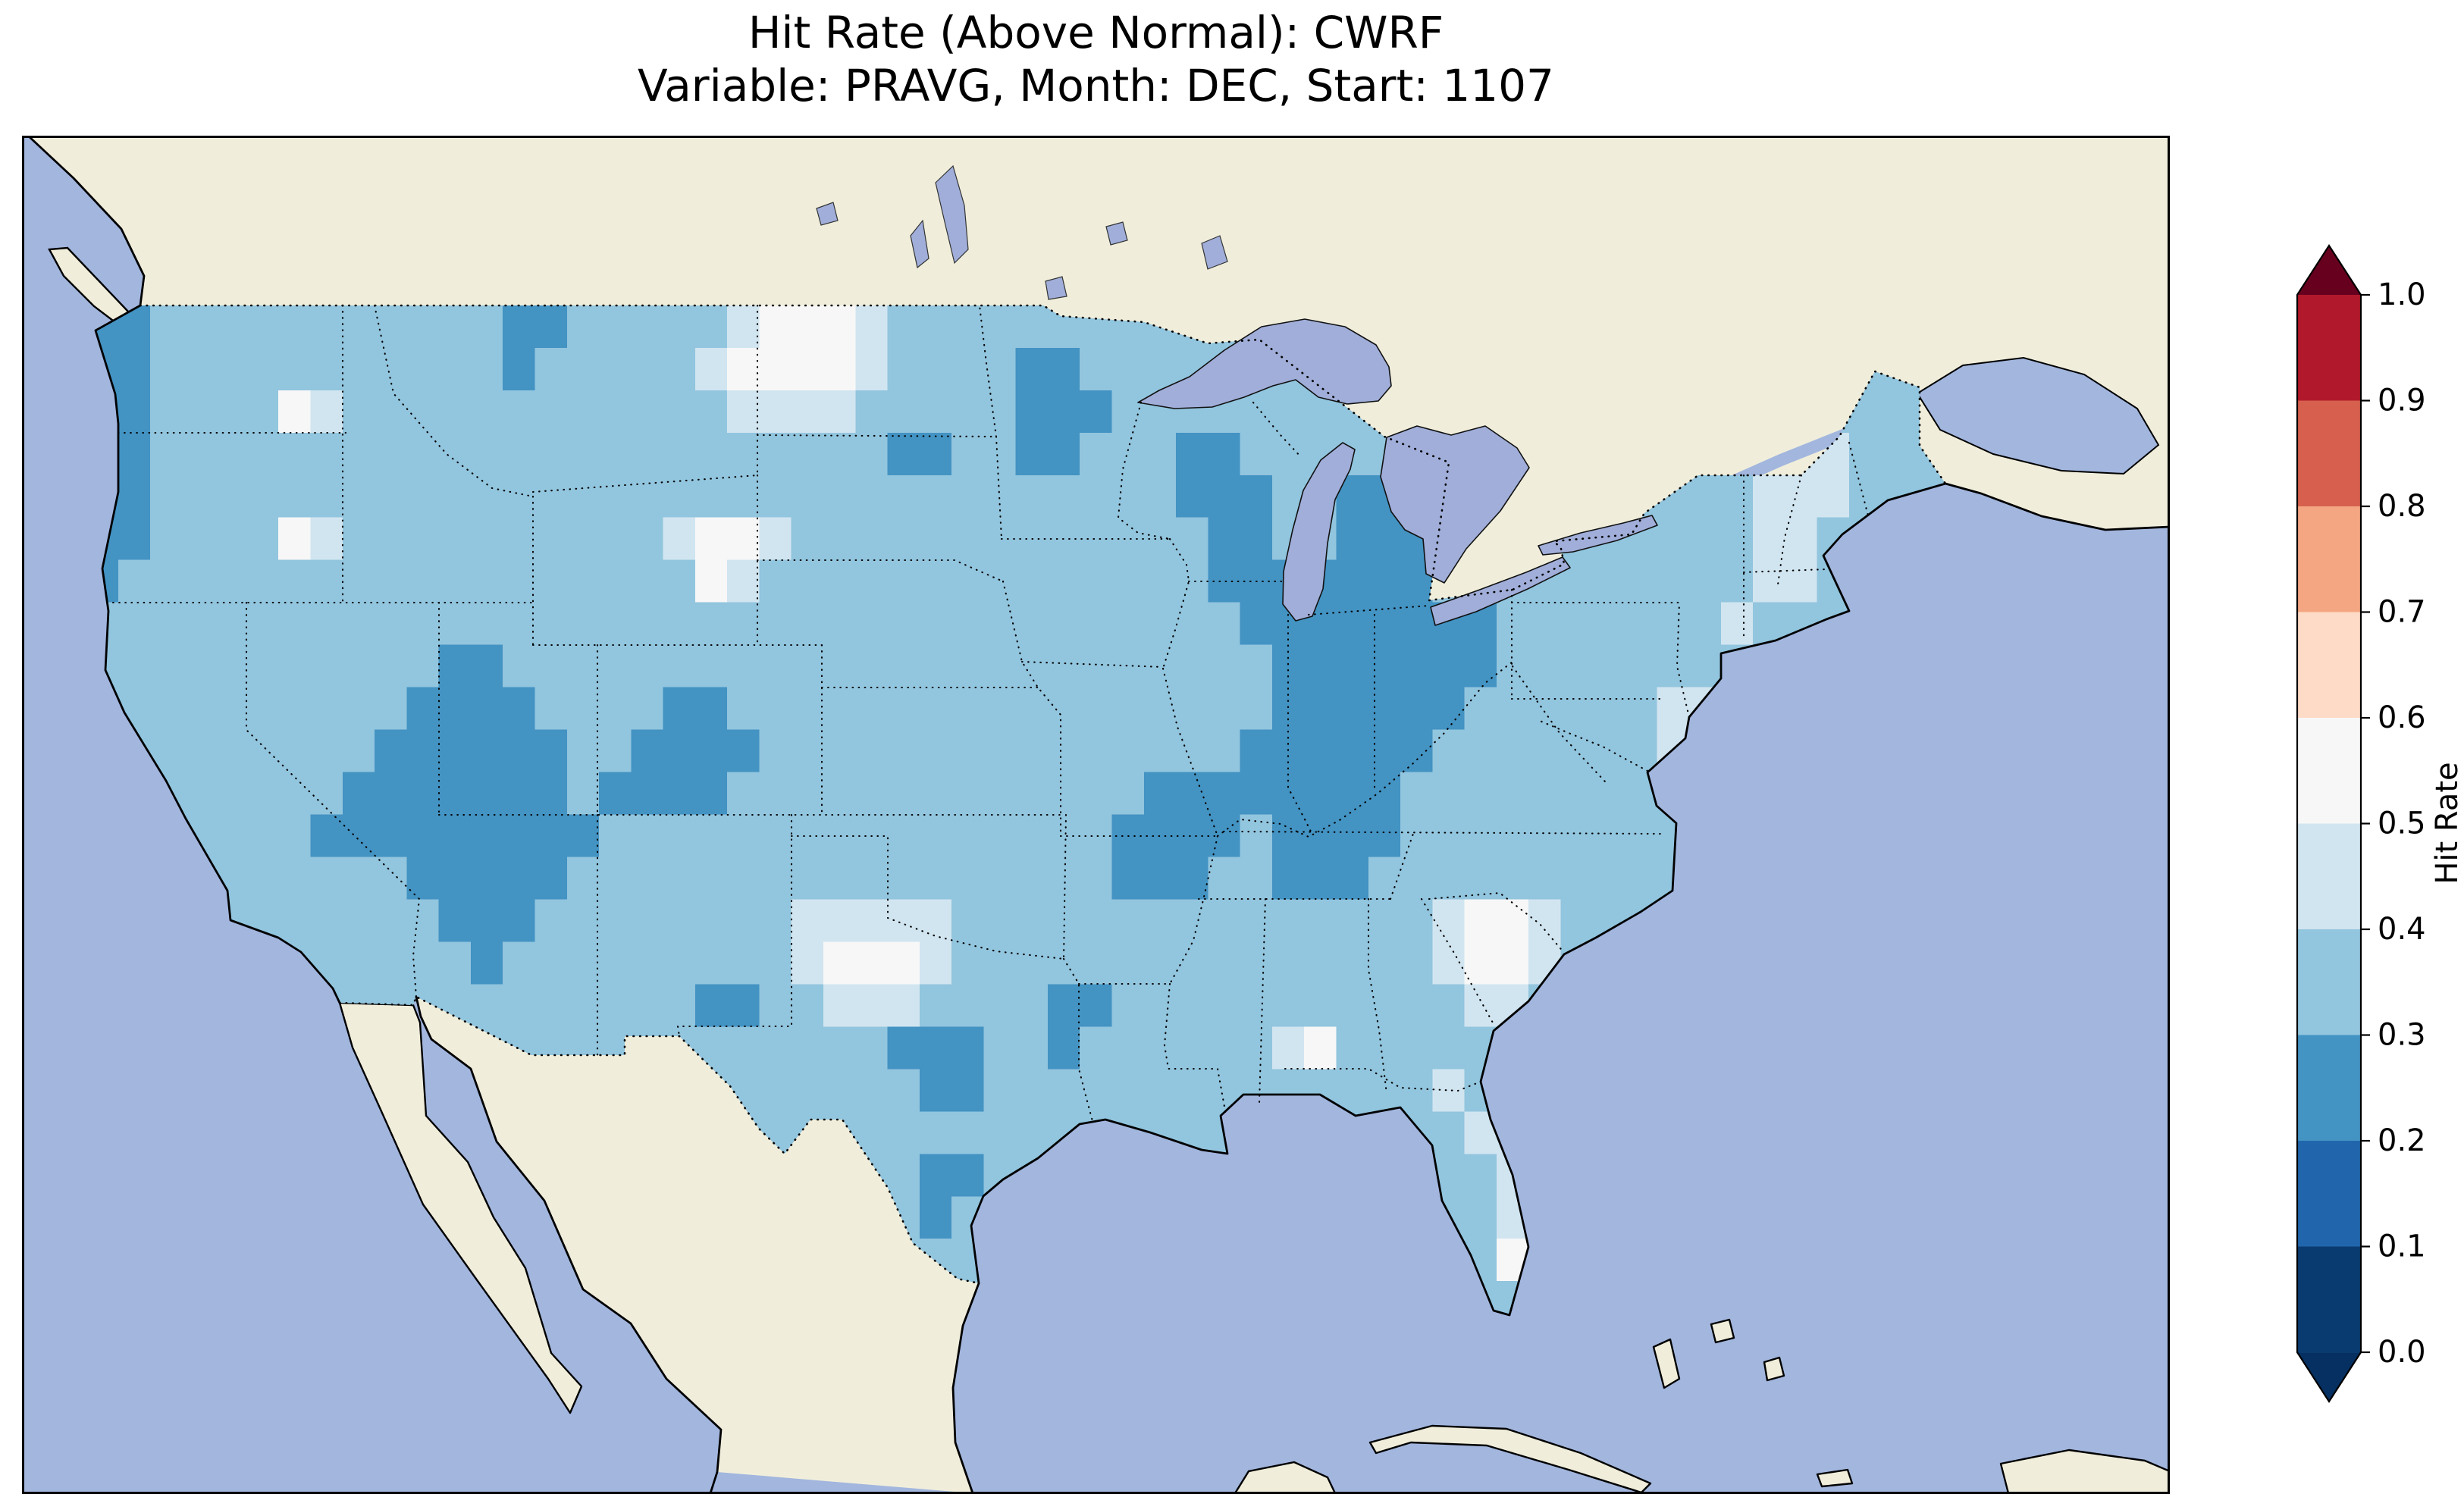 The height and width of the screenshot is (1494, 2464). What do you see at coordinates (2402, 1035) in the screenshot?
I see `svg-text: 0.3` at bounding box center [2402, 1035].